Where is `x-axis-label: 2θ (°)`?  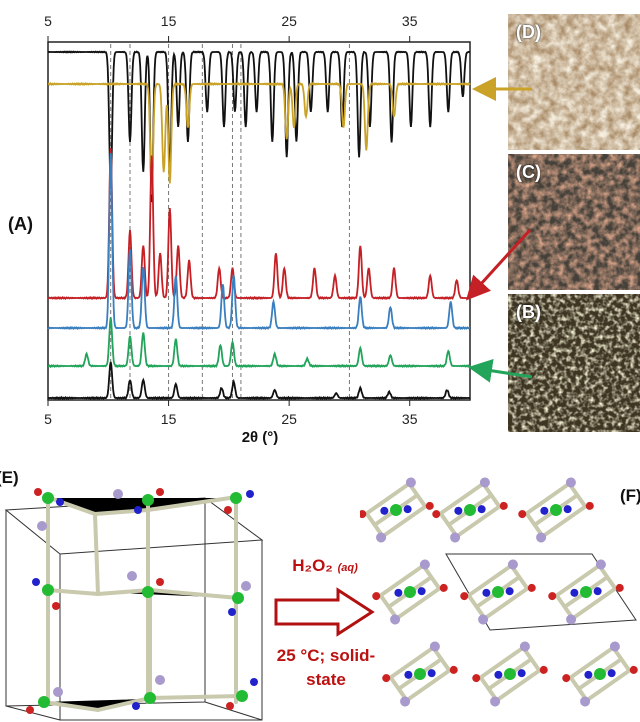
x-axis-label: 2θ (°) is located at coordinates (260, 437).